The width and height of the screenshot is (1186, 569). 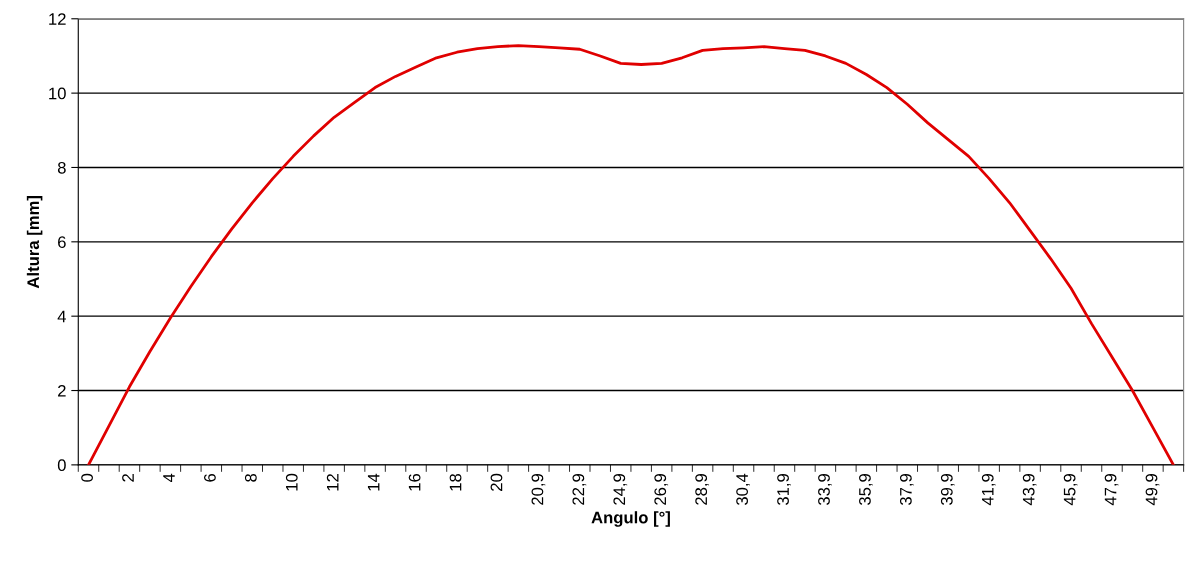 I want to click on x-tick-label: 43,9, so click(x=1029, y=489).